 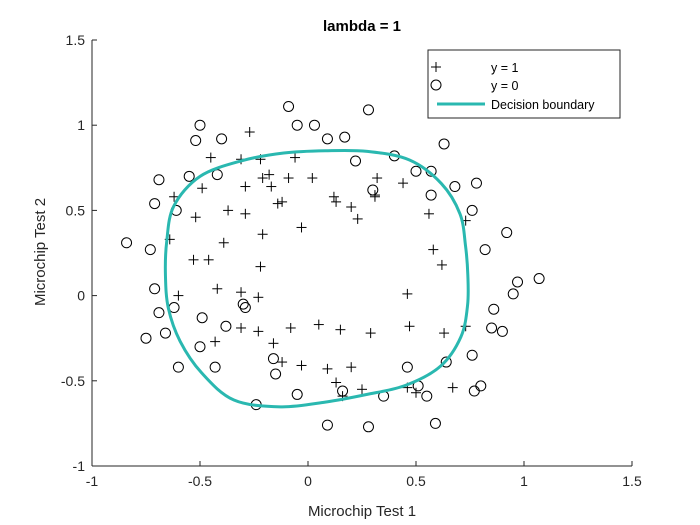 I want to click on legend-marker-plus, so click(x=436, y=67).